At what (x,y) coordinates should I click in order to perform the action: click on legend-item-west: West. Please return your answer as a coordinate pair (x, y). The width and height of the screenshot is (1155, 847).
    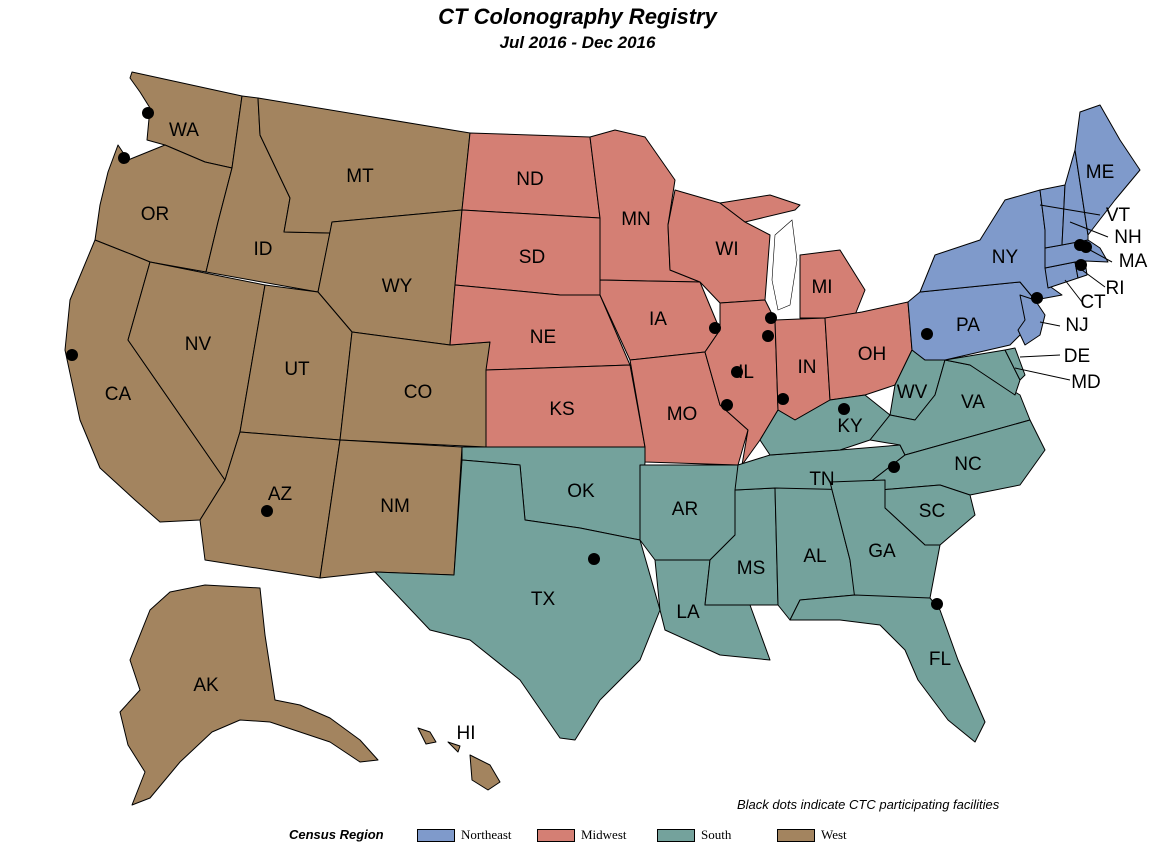
    Looking at the image, I should click on (812, 835).